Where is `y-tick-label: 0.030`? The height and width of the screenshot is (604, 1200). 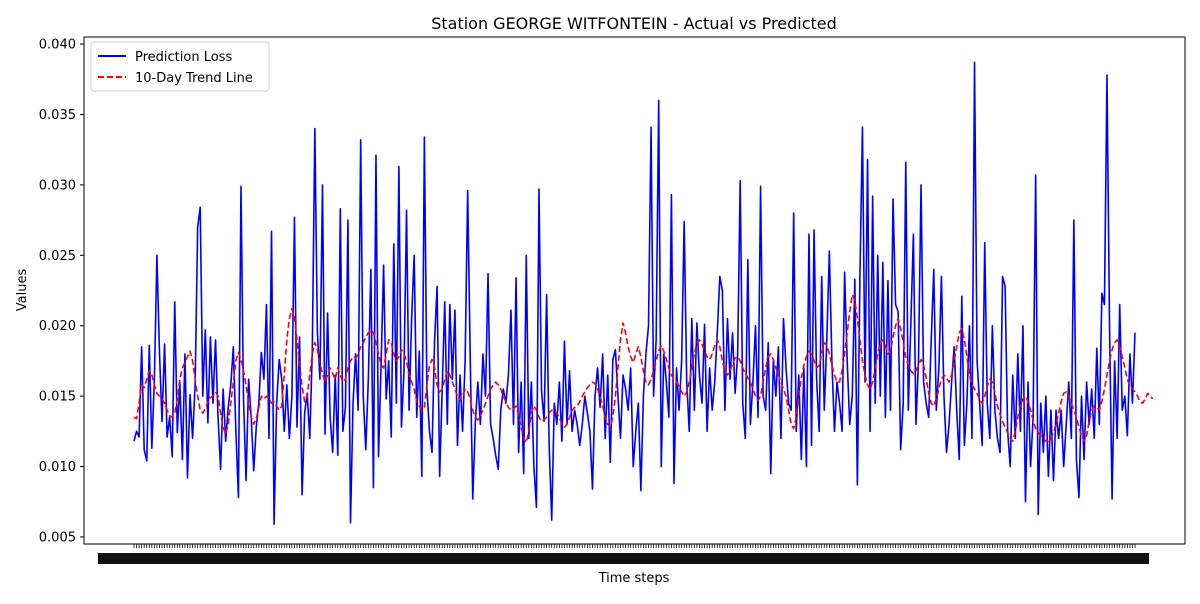 y-tick-label: 0.030 is located at coordinates (57, 185).